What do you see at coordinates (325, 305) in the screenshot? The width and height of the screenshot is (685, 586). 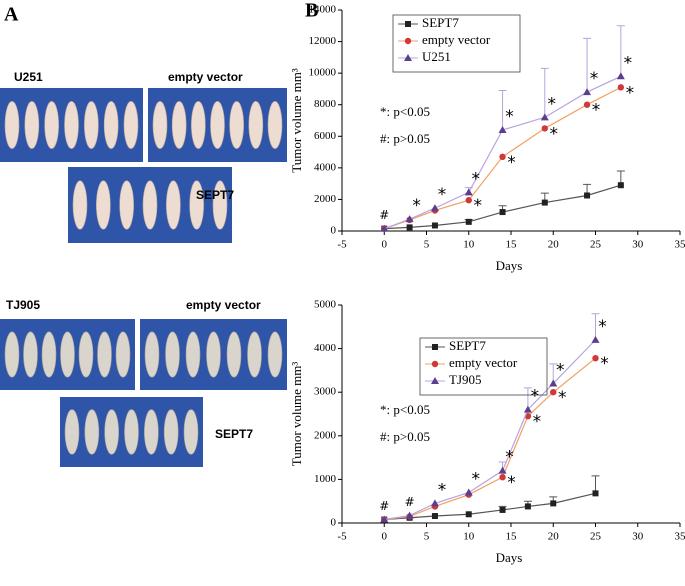 I see `y-tick-label: 5000` at bounding box center [325, 305].